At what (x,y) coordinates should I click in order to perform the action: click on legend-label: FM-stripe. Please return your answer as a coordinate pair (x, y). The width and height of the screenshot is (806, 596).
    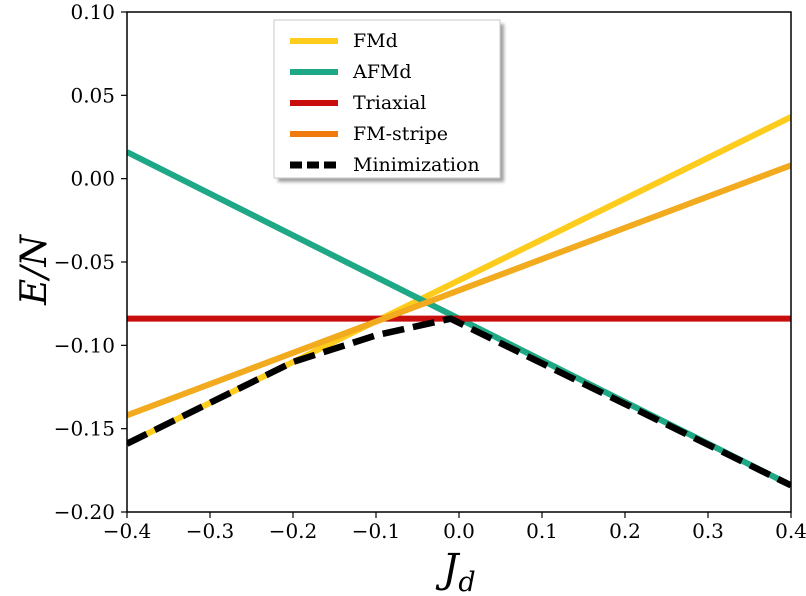
    Looking at the image, I should click on (400, 134).